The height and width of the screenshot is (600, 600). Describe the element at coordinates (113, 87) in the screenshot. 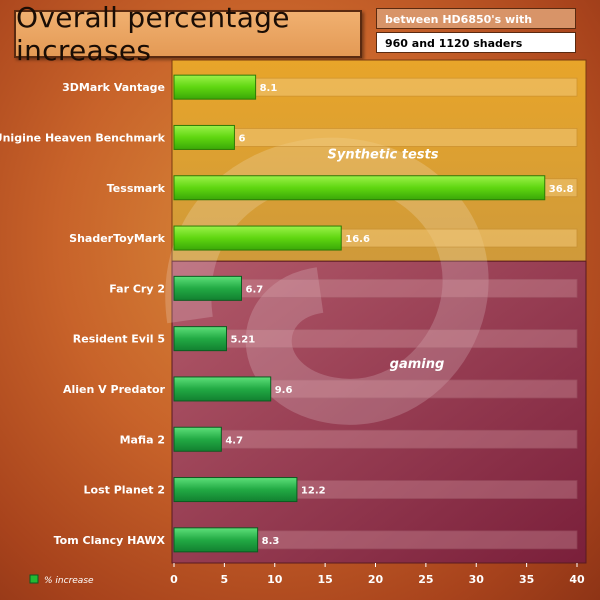

I see `category-label: 3DMark Vantage` at that location.